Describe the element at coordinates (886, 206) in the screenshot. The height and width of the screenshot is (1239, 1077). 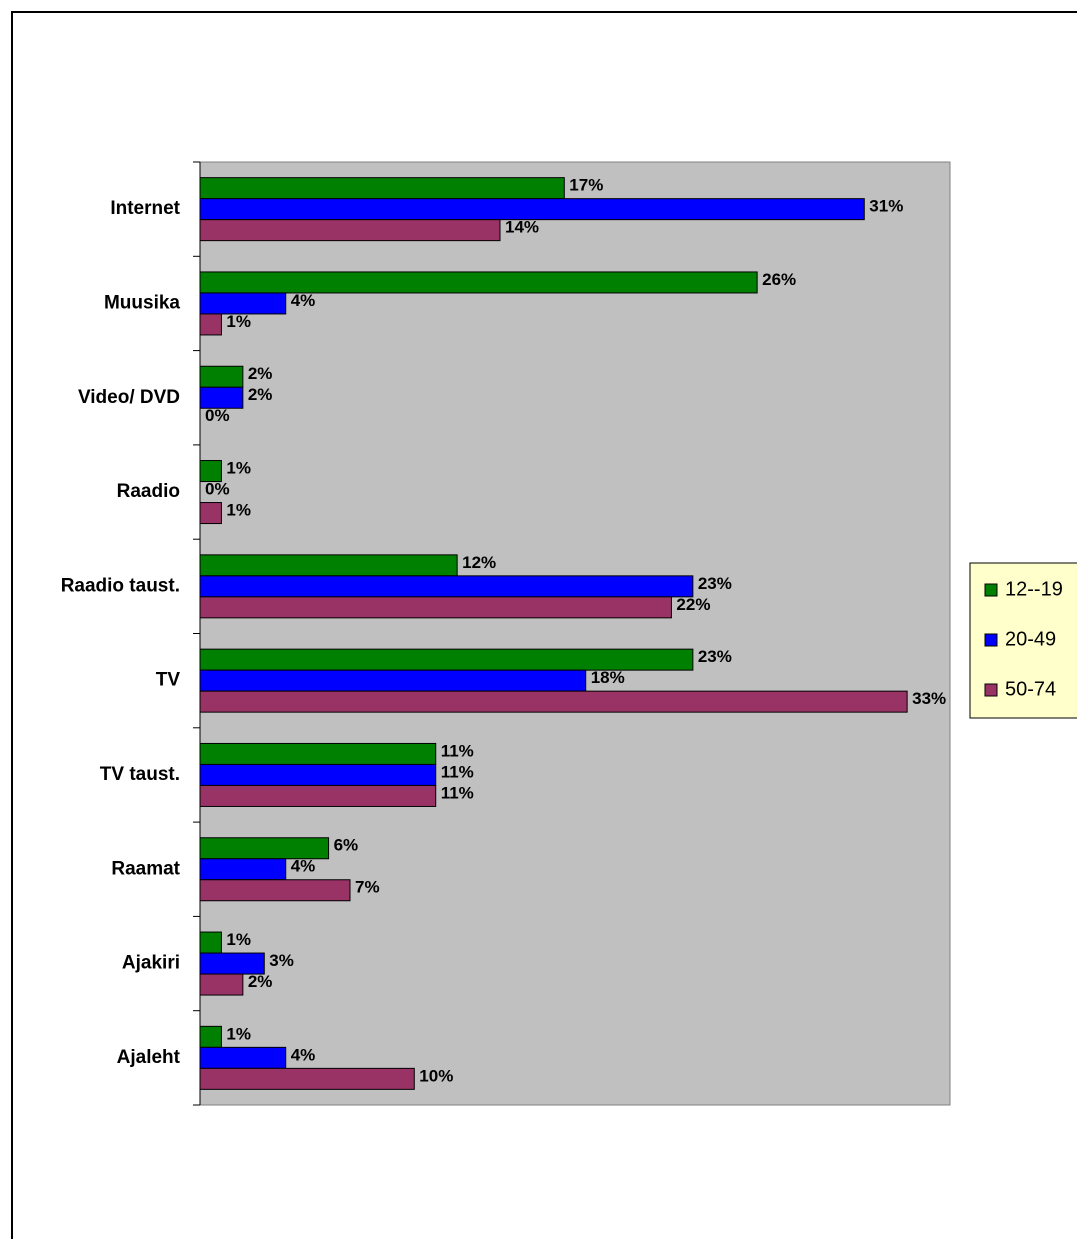
I see `data-label: 31%` at that location.